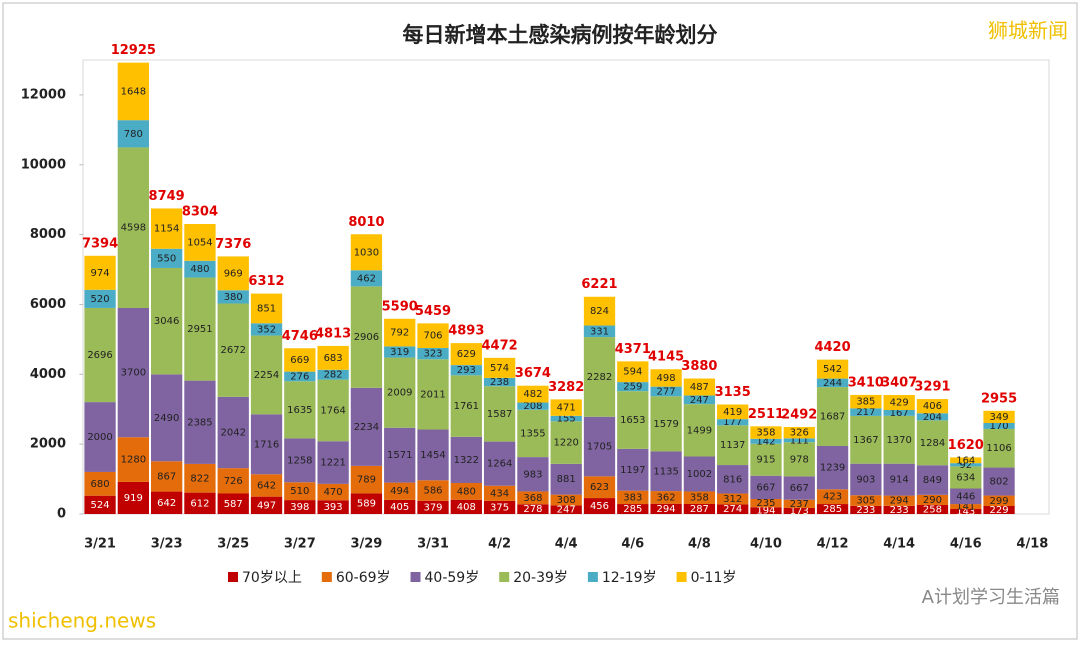 The width and height of the screenshot is (1080, 646). What do you see at coordinates (666, 391) in the screenshot?
I see `data-label: 277` at bounding box center [666, 391].